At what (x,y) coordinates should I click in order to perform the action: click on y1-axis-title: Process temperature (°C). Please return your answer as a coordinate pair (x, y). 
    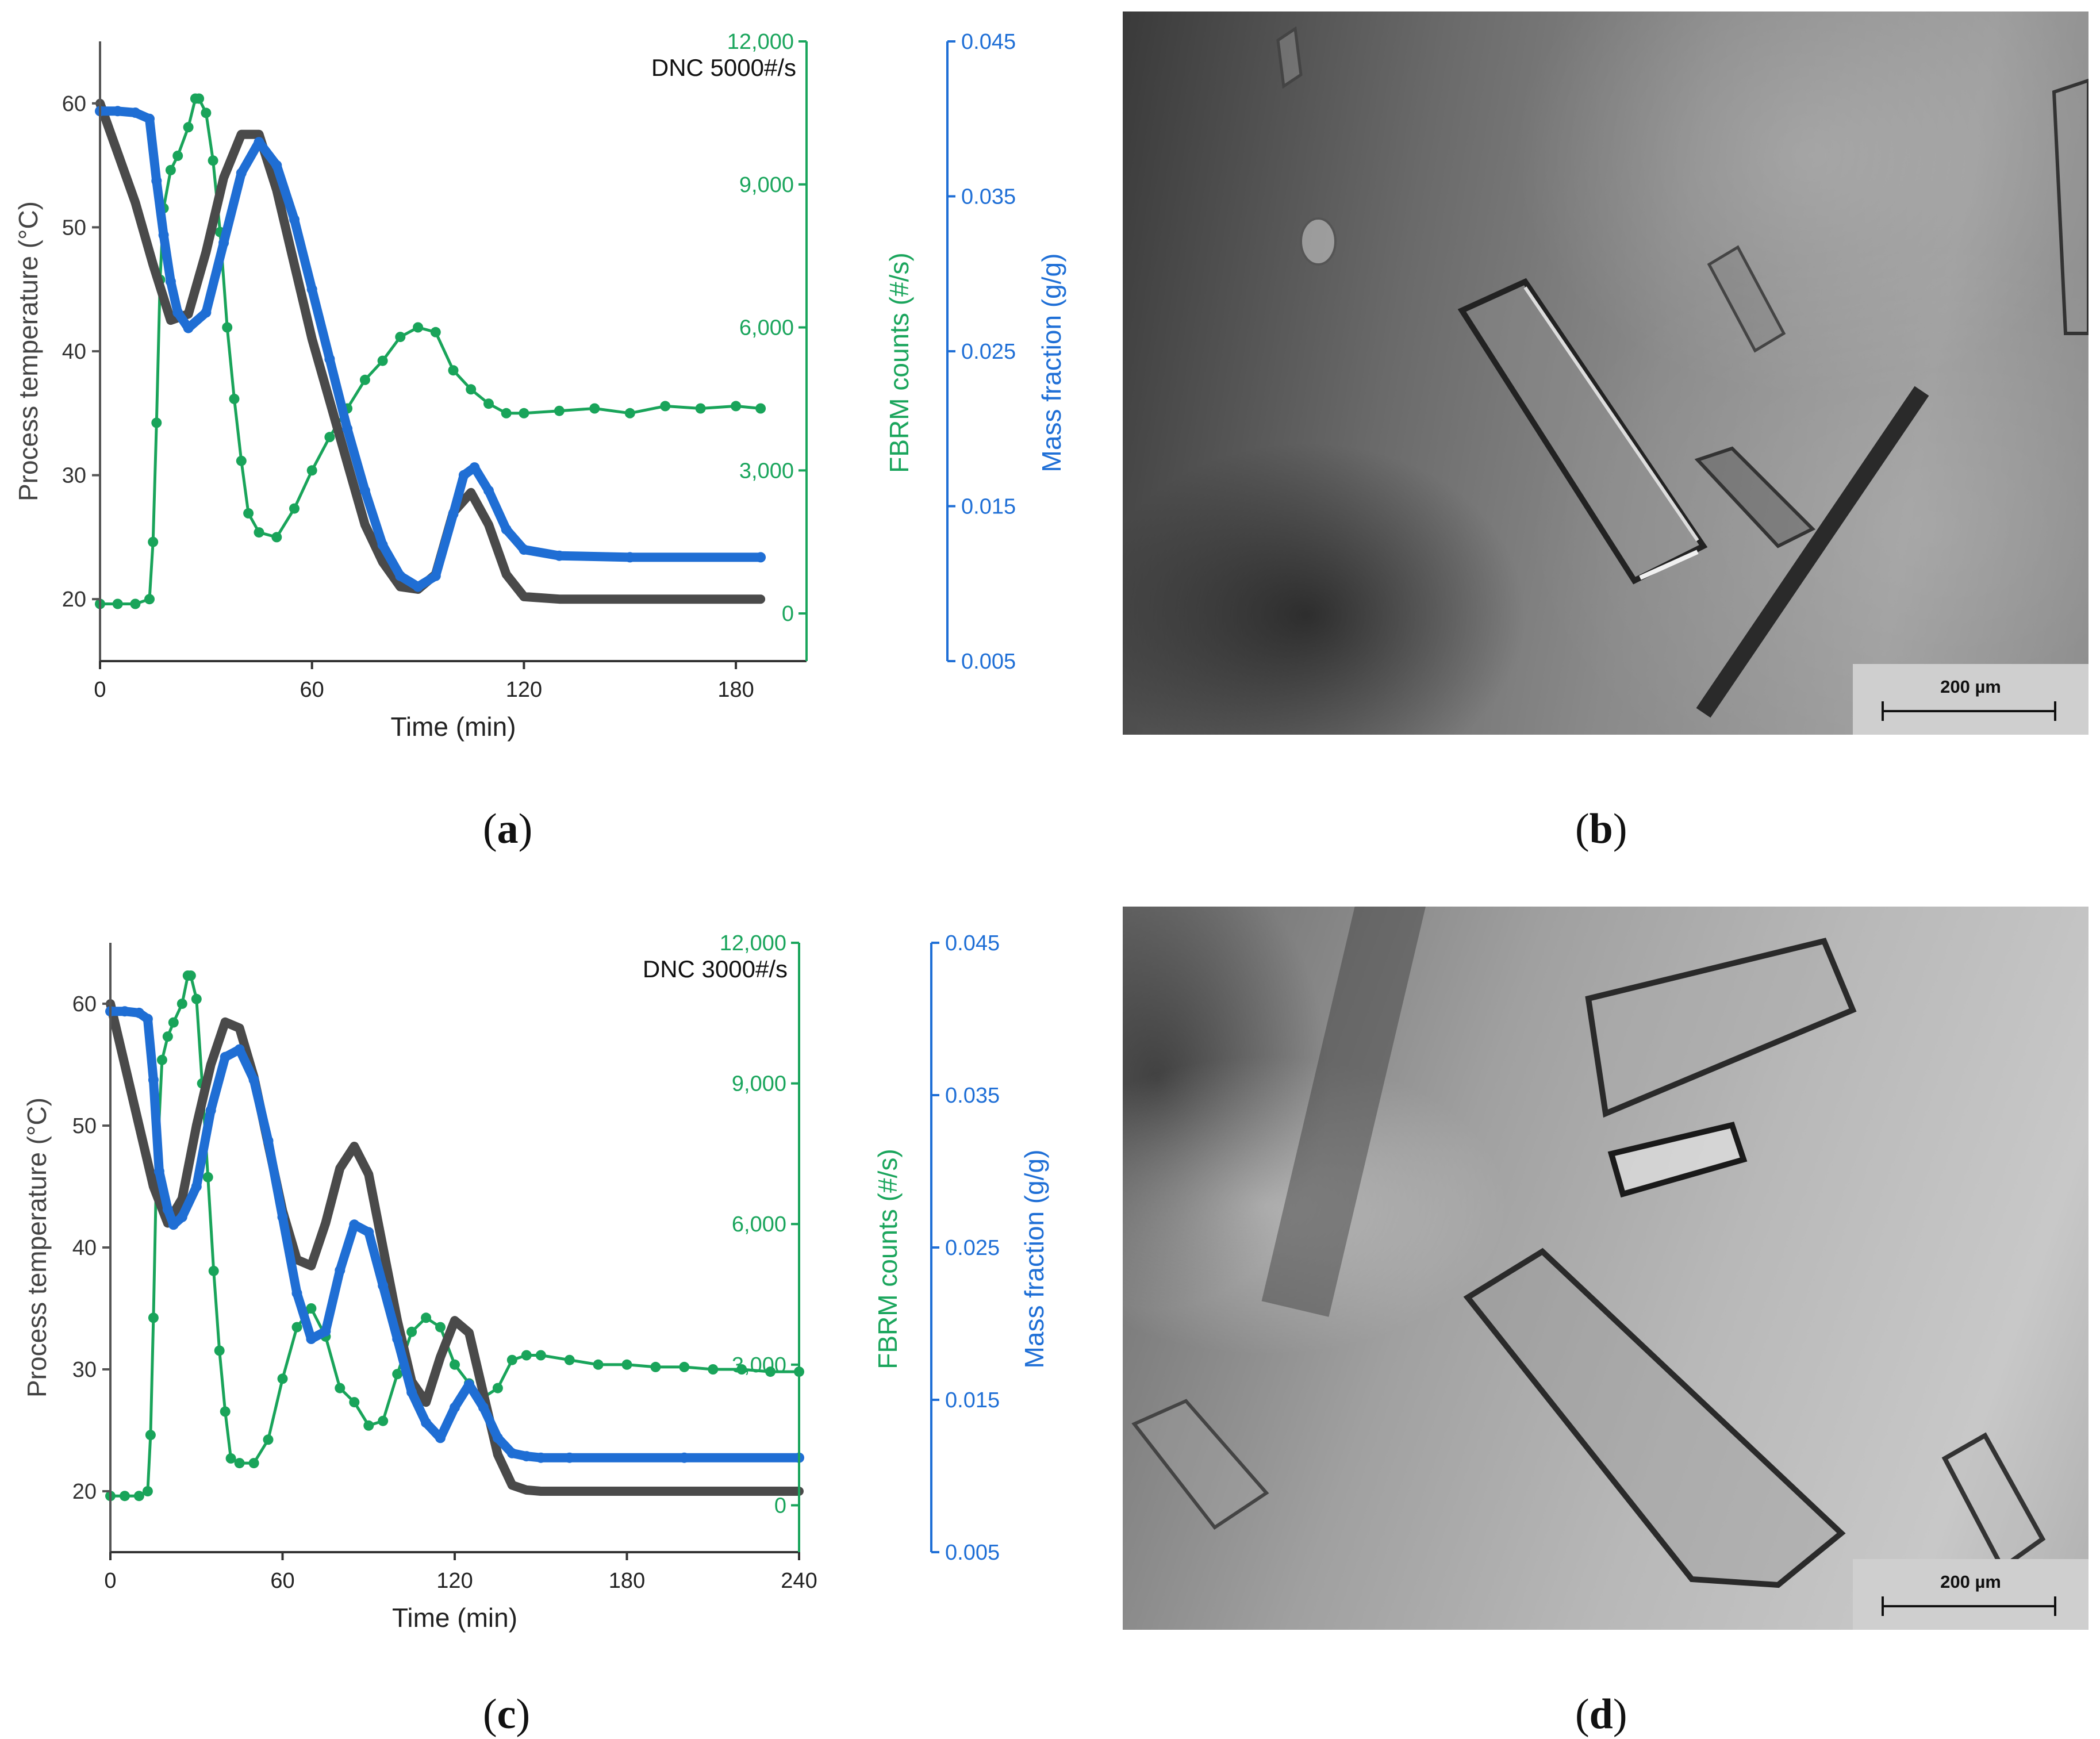
    Looking at the image, I should click on (28, 351).